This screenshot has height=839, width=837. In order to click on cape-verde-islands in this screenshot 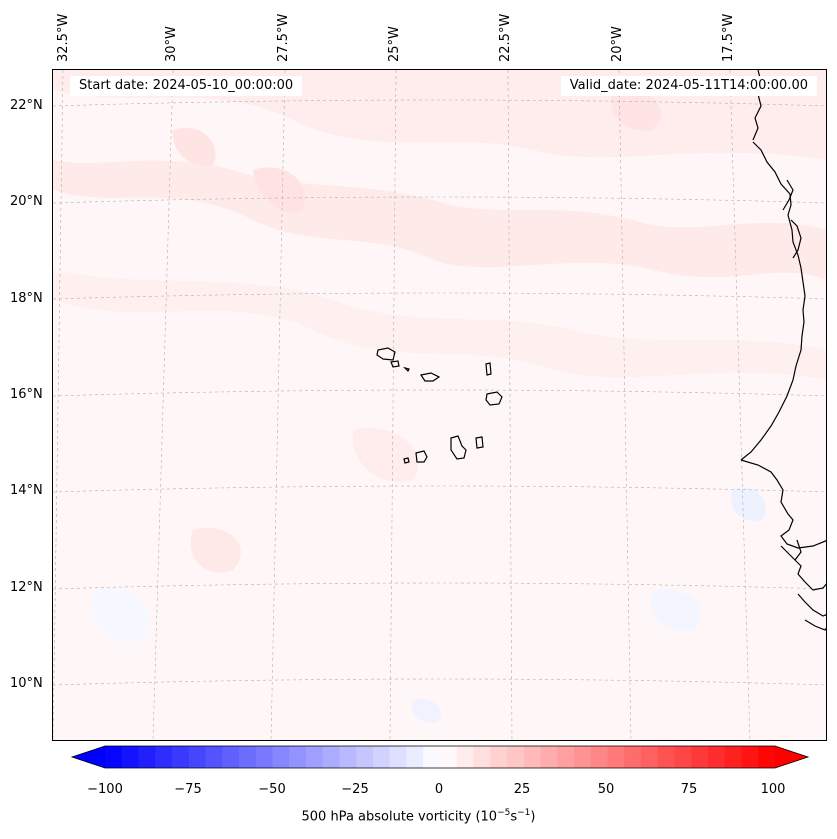, I will do `click(439, 405)`.